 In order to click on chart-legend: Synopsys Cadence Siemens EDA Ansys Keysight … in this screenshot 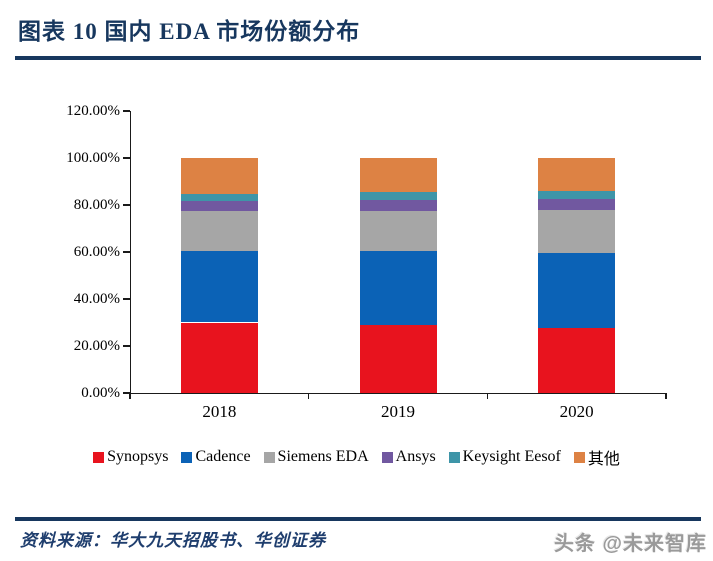, I will do `click(356, 457)`.